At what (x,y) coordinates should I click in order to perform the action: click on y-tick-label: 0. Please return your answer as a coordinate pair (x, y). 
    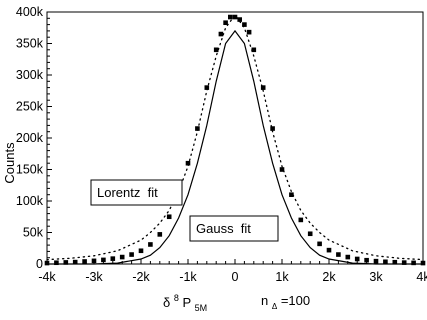
    Looking at the image, I should click on (39, 264).